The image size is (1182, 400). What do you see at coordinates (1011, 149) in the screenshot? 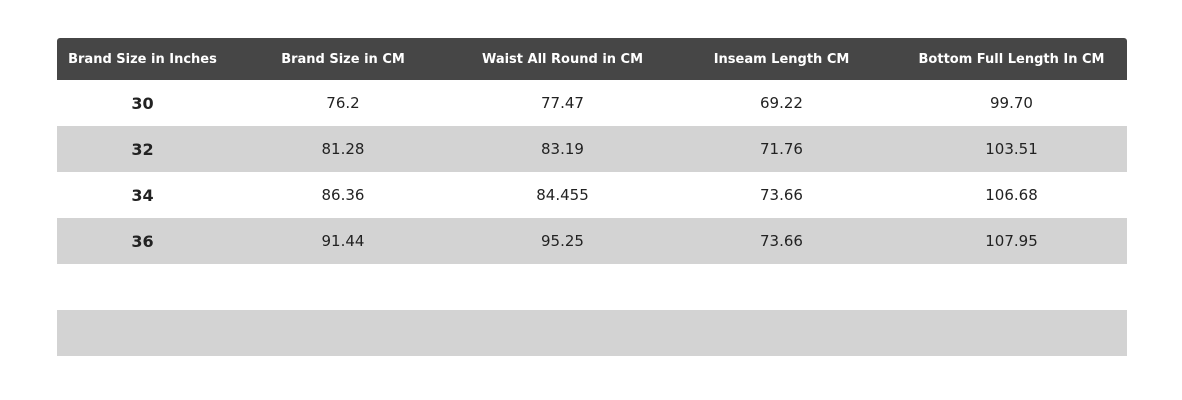
I see `measure-cell: 103.51` at bounding box center [1011, 149].